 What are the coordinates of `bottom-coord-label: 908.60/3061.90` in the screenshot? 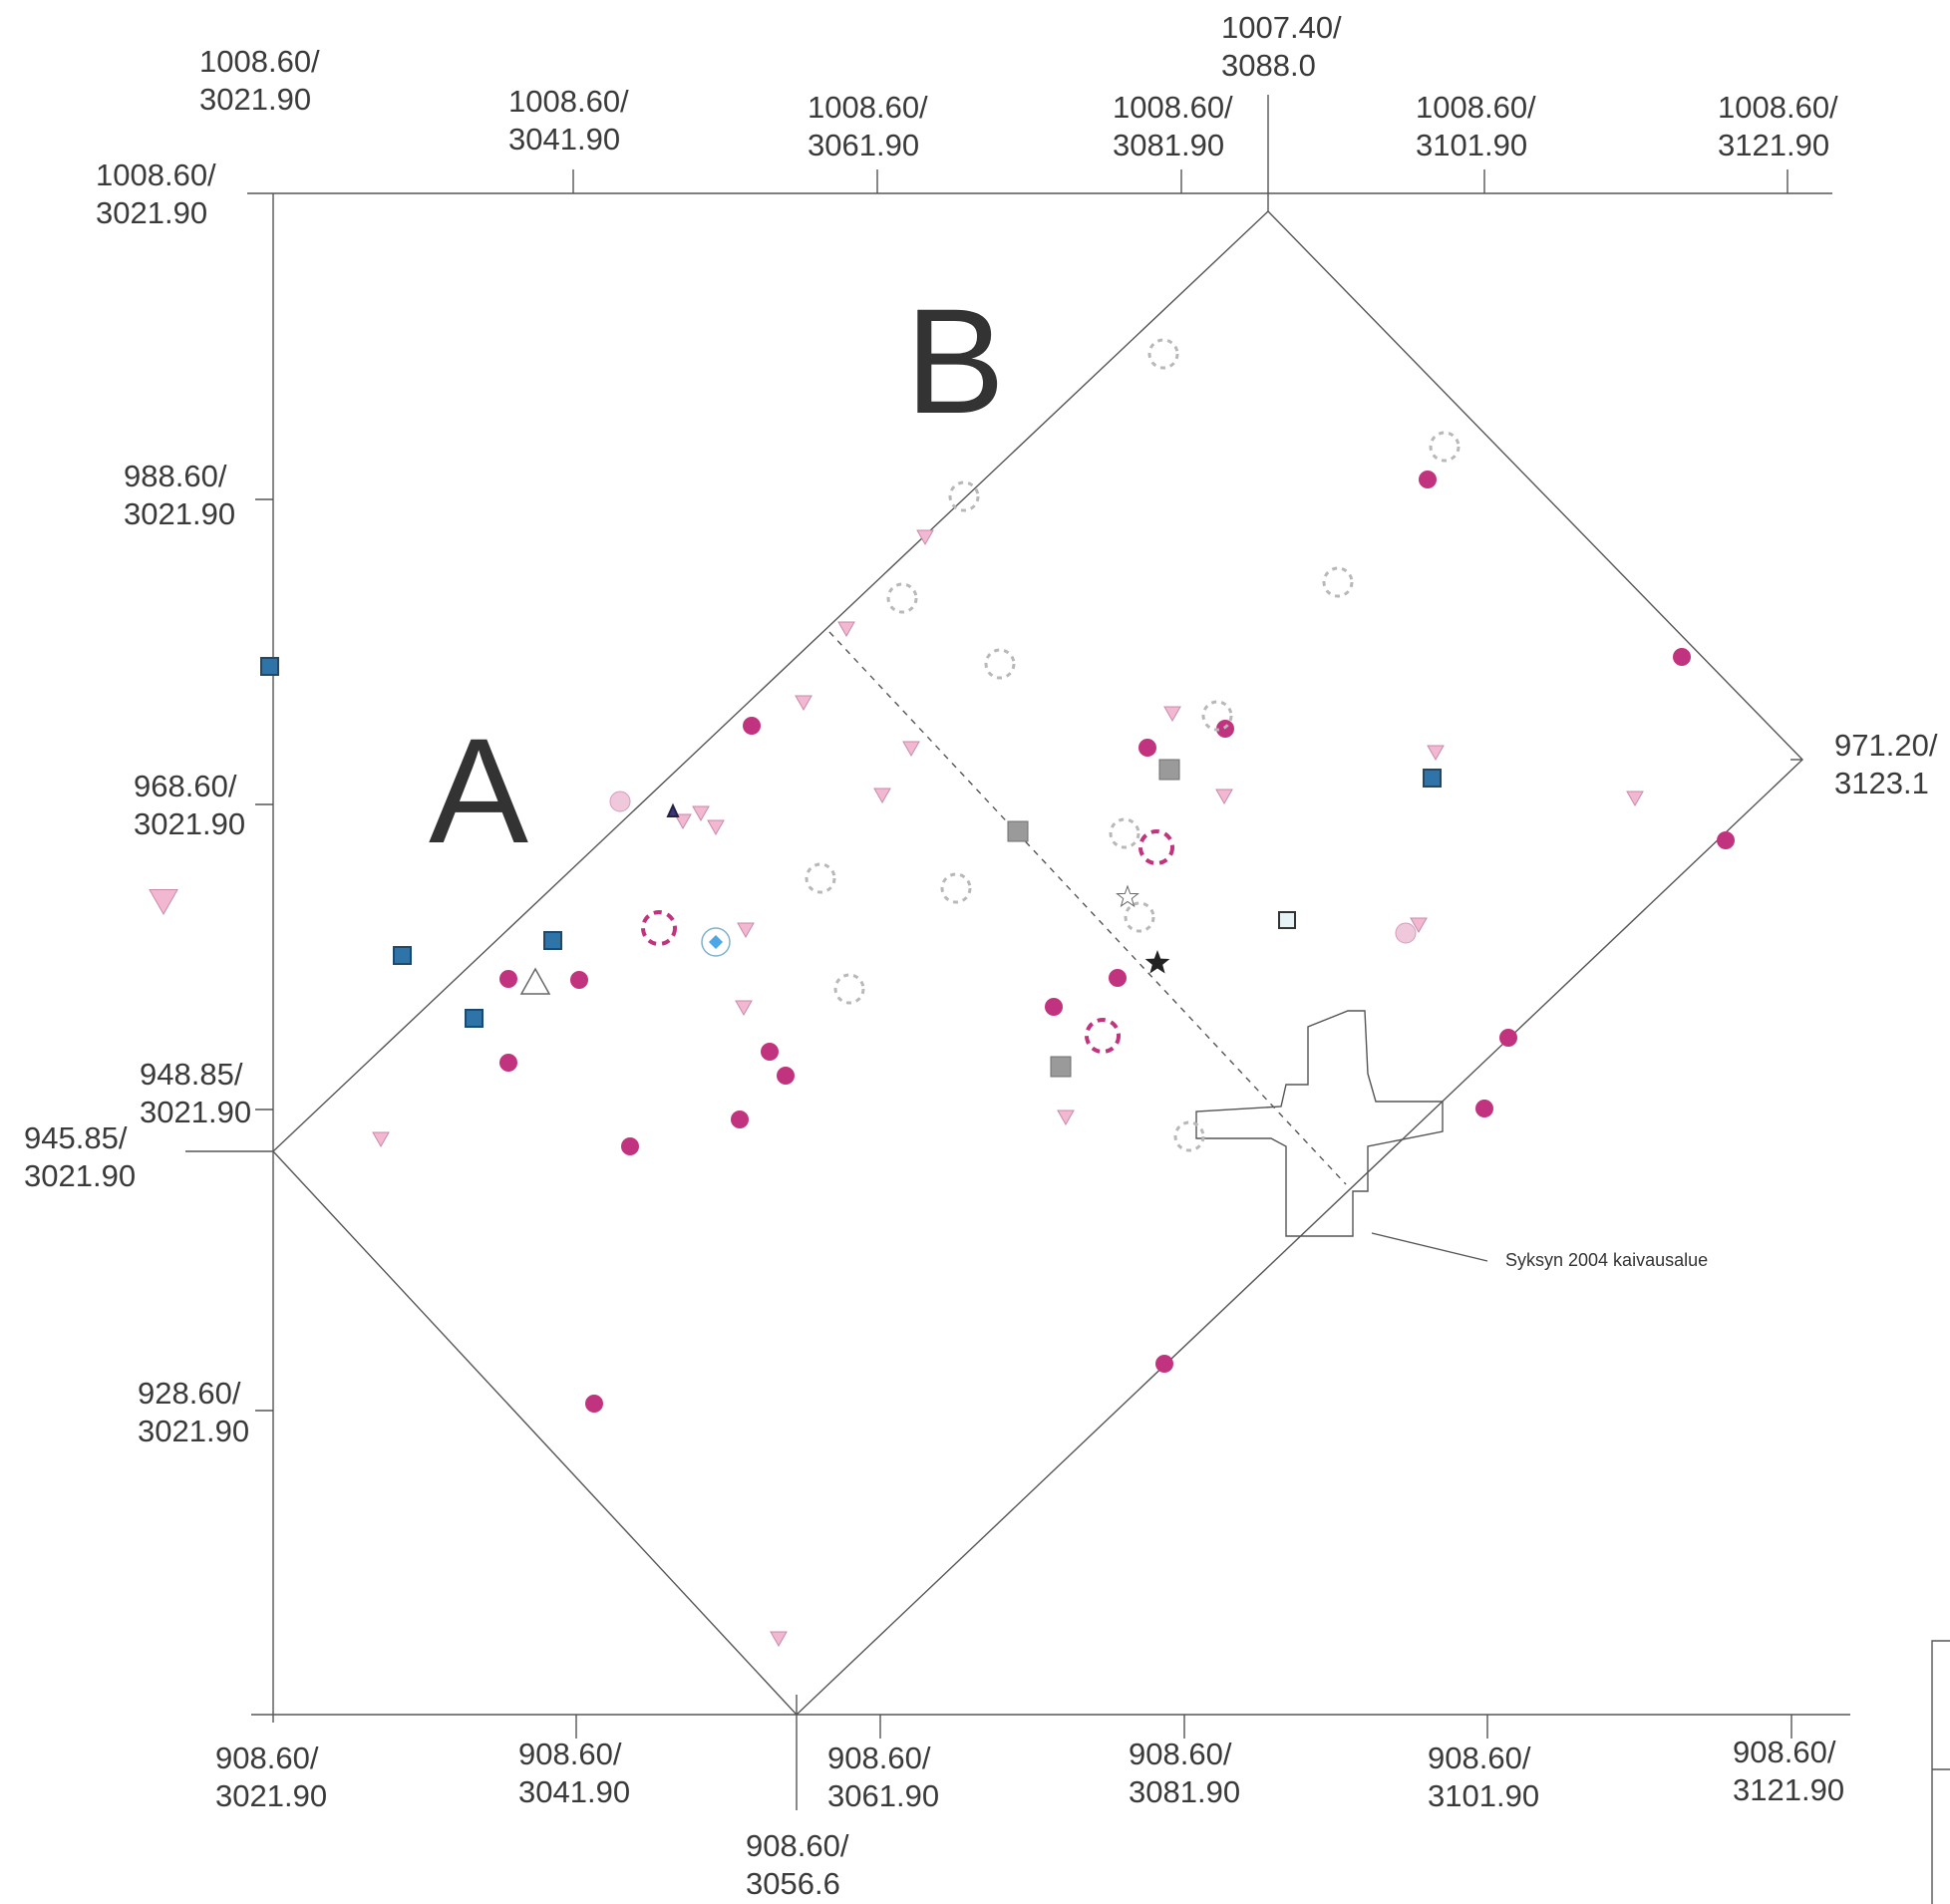 It's located at (883, 1777).